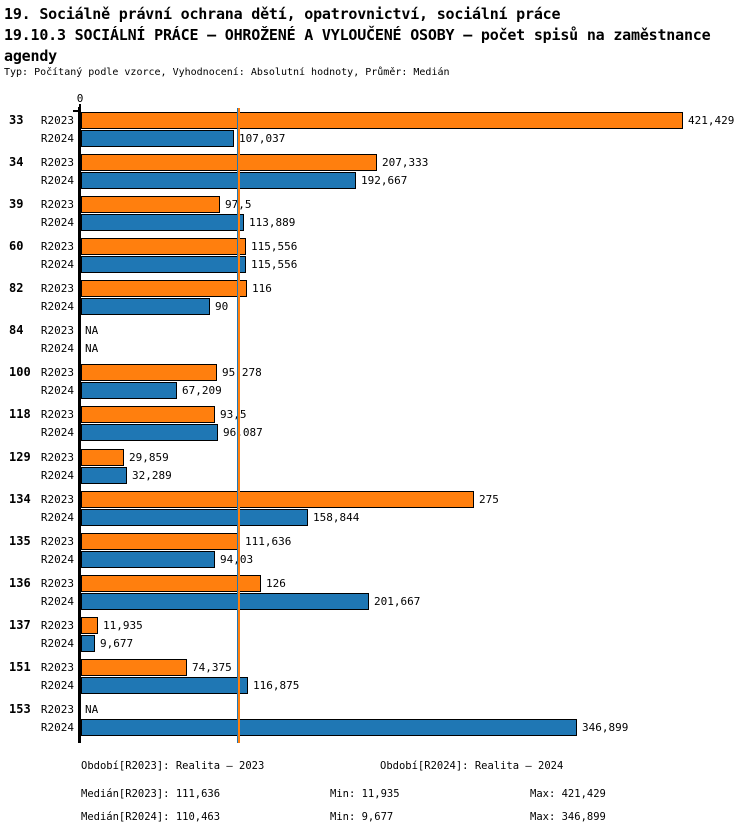 The width and height of the screenshot is (750, 834). I want to click on category-label: 34, so click(16, 162).